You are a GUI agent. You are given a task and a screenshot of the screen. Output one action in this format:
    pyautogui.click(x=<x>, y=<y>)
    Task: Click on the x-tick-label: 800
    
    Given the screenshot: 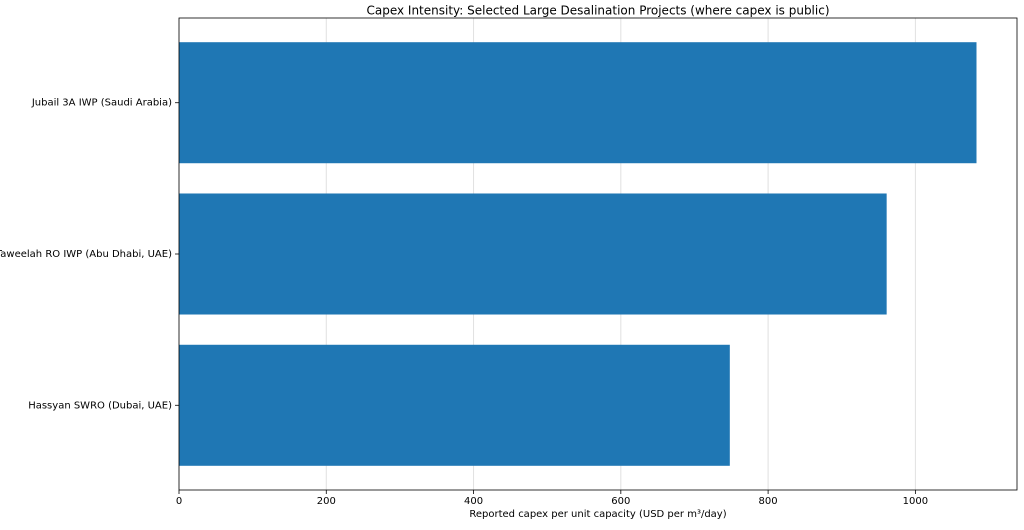 What is the action you would take?
    pyautogui.click(x=768, y=501)
    